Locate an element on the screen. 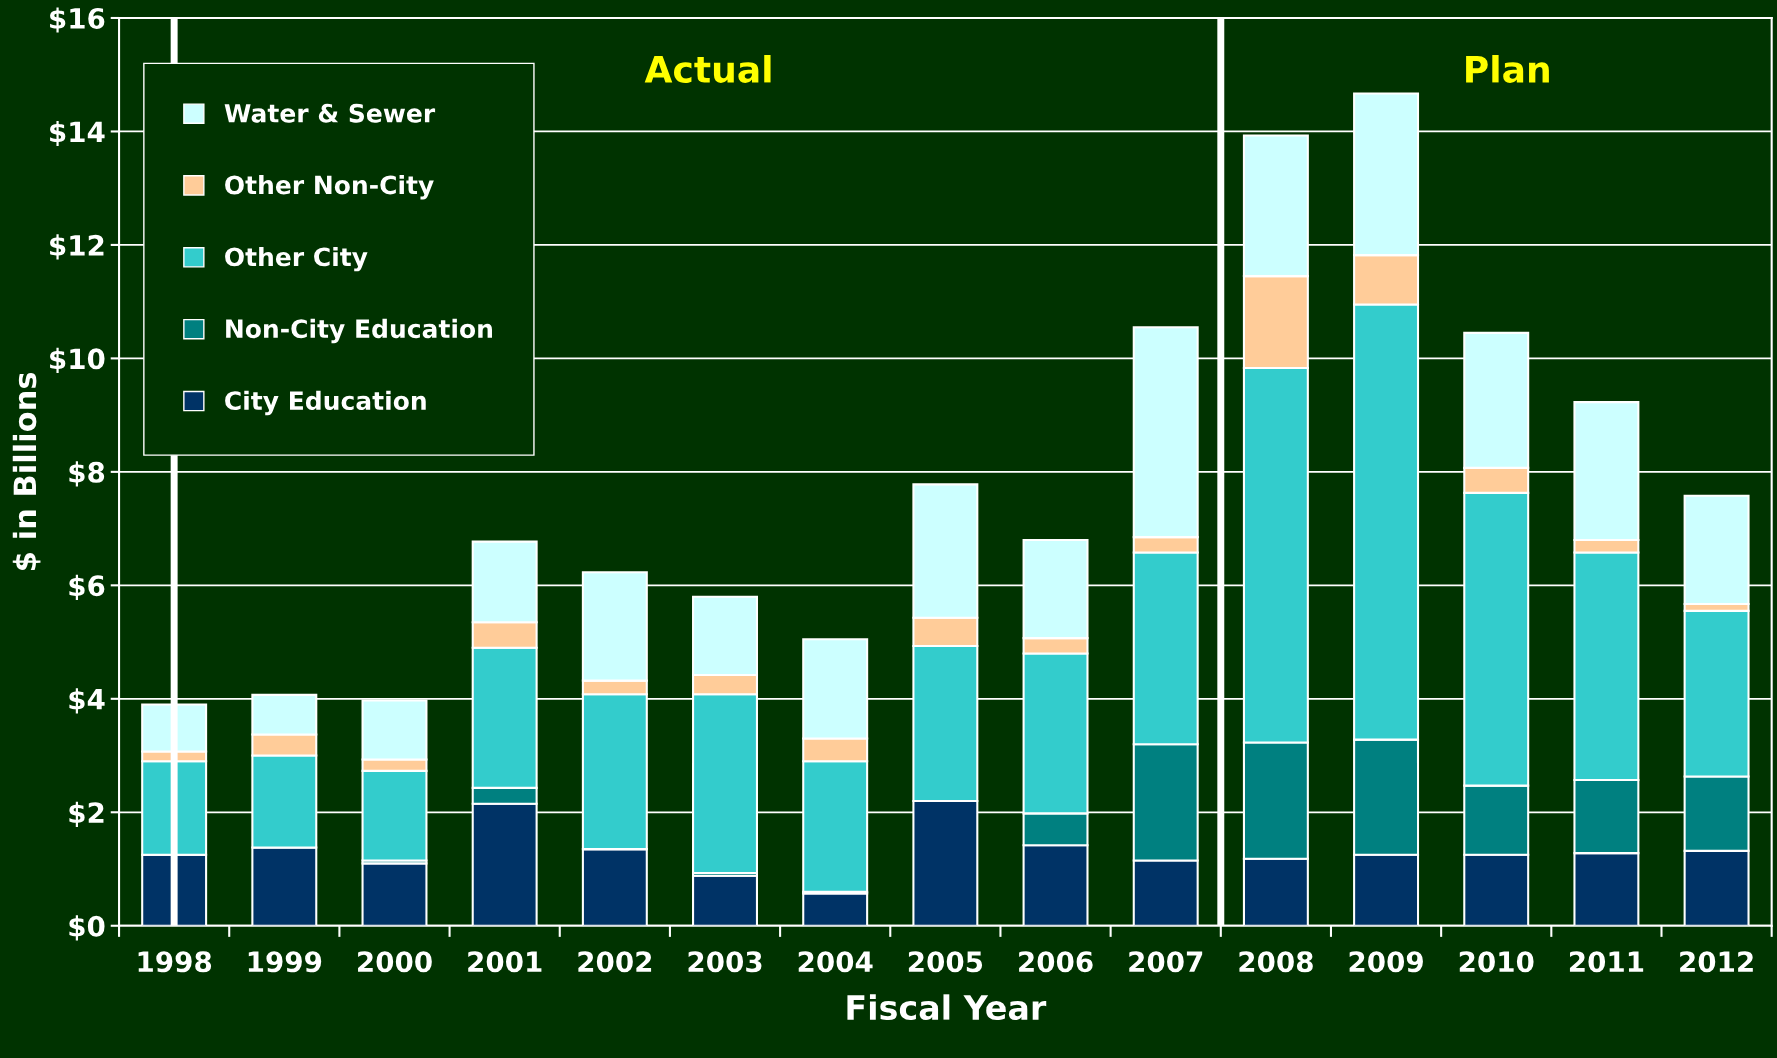  x-tick-label: 2004 is located at coordinates (835, 962).